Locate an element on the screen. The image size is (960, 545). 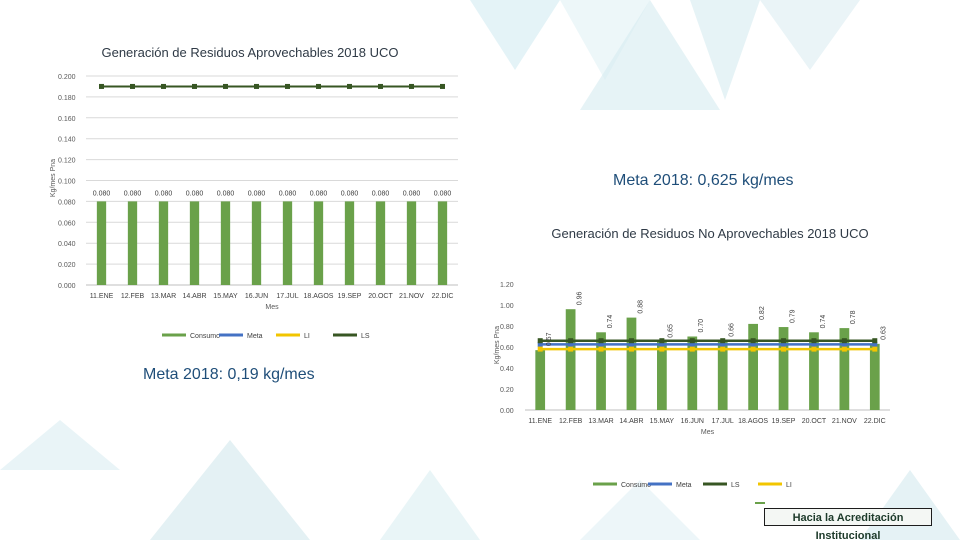
data-label: 0.79 is located at coordinates (792, 316).